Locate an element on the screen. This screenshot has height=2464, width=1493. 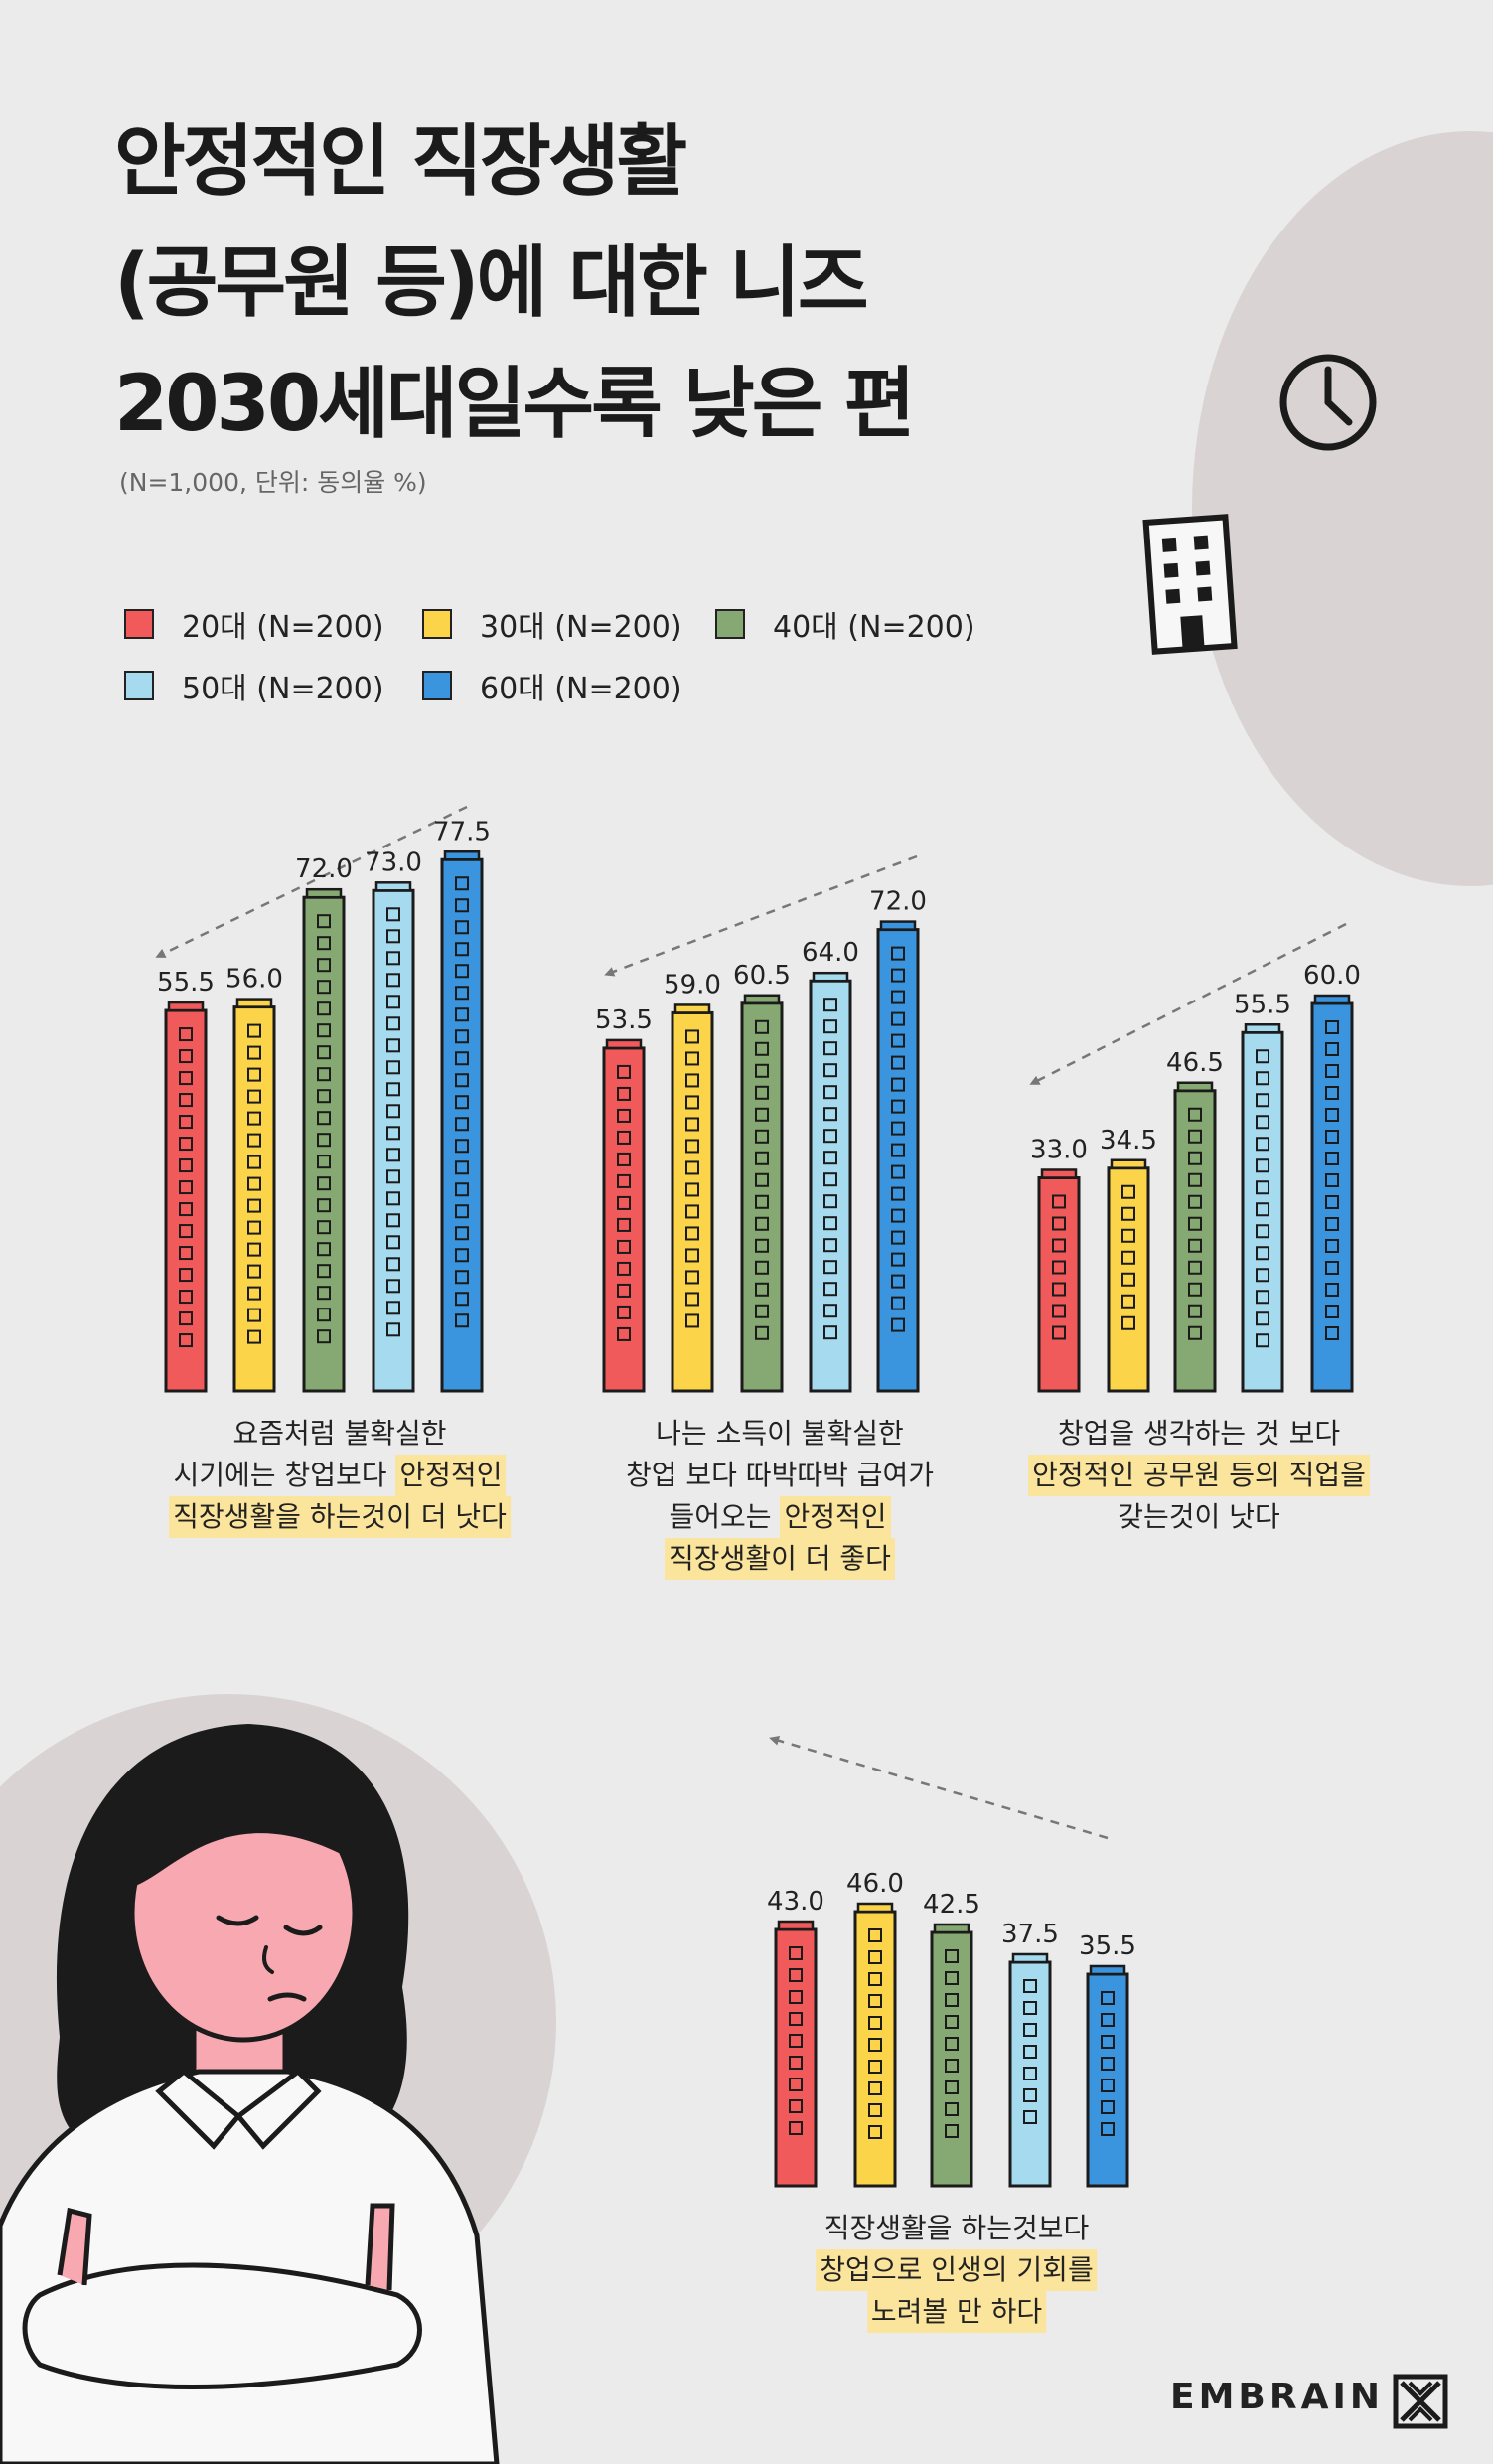
caption-chart-1: 요즘처럼 불확실한 시기에는 창업보다 안정적인 직장생활을 하는것이 더 낫다 is located at coordinates (340, 1475).